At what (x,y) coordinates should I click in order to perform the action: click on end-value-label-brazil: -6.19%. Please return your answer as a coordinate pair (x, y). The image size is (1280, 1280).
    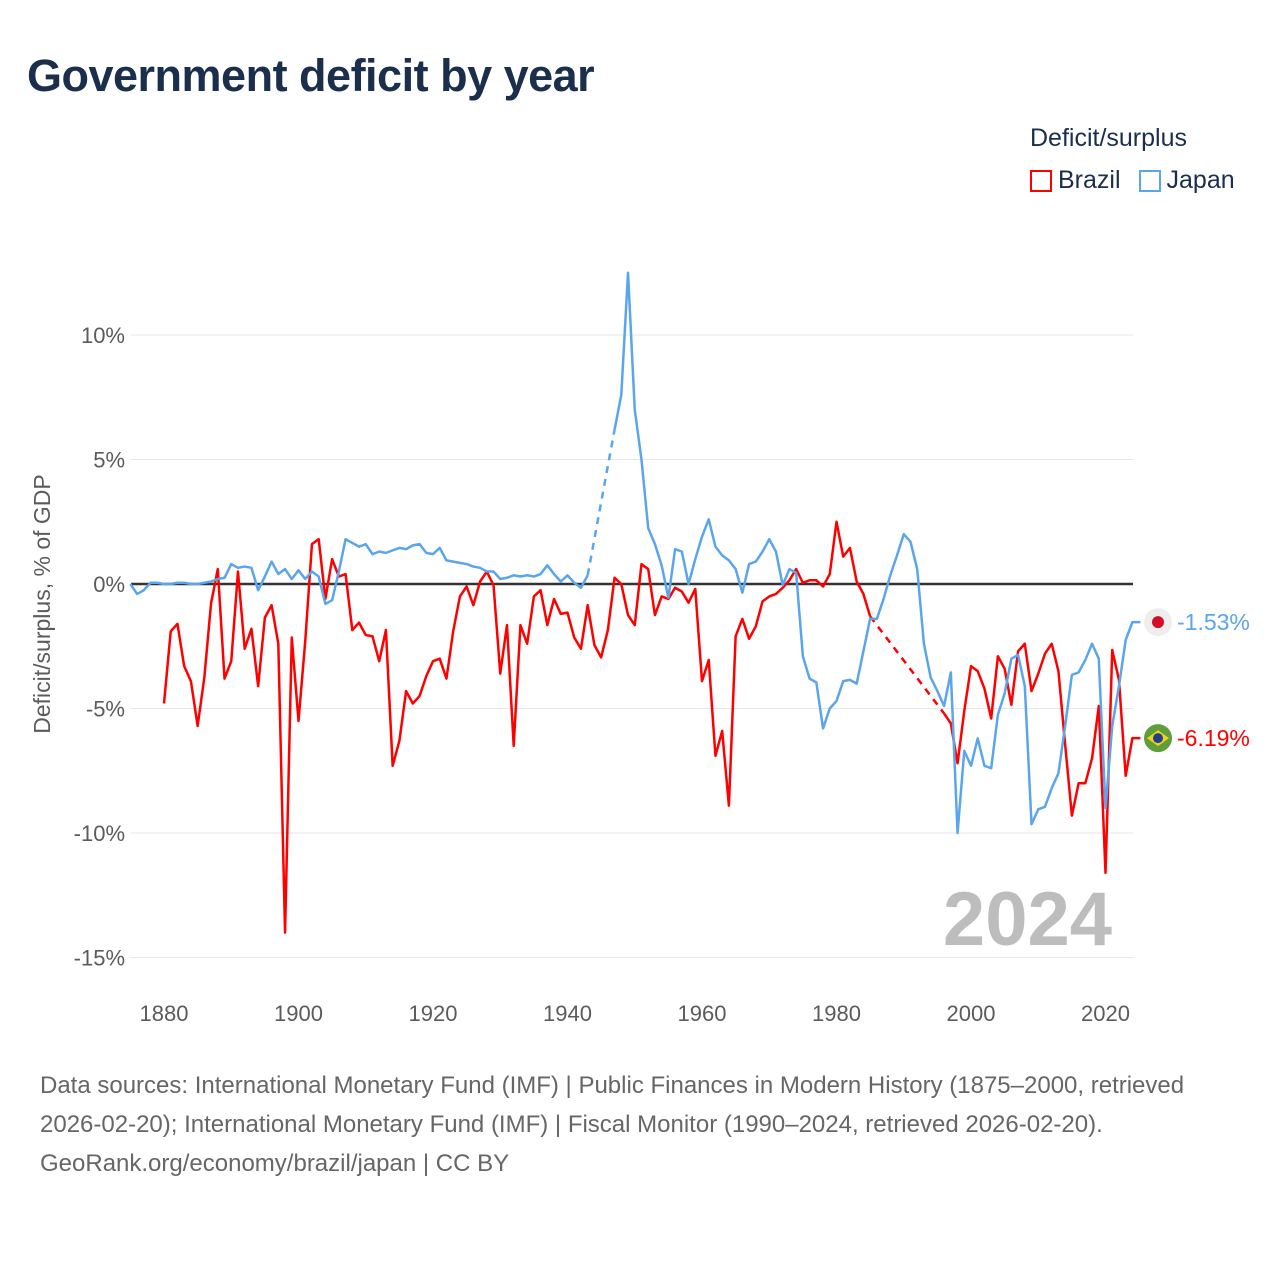
    Looking at the image, I should click on (1213, 738).